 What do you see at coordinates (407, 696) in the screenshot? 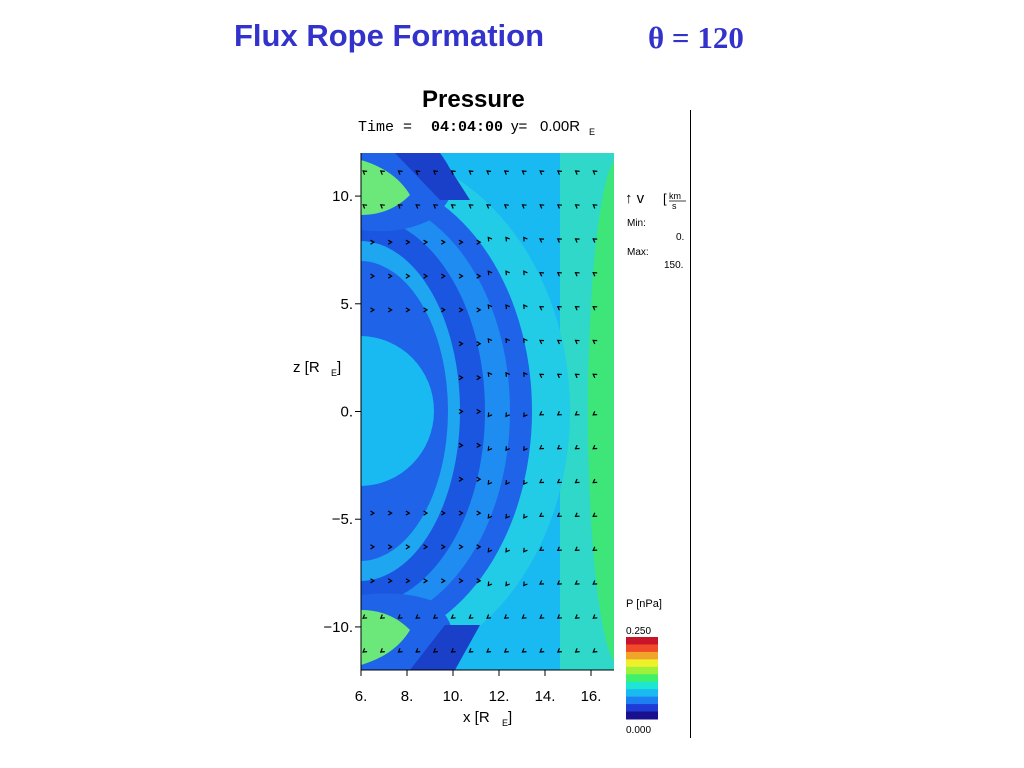
I see `x-tick-label: 8.` at bounding box center [407, 696].